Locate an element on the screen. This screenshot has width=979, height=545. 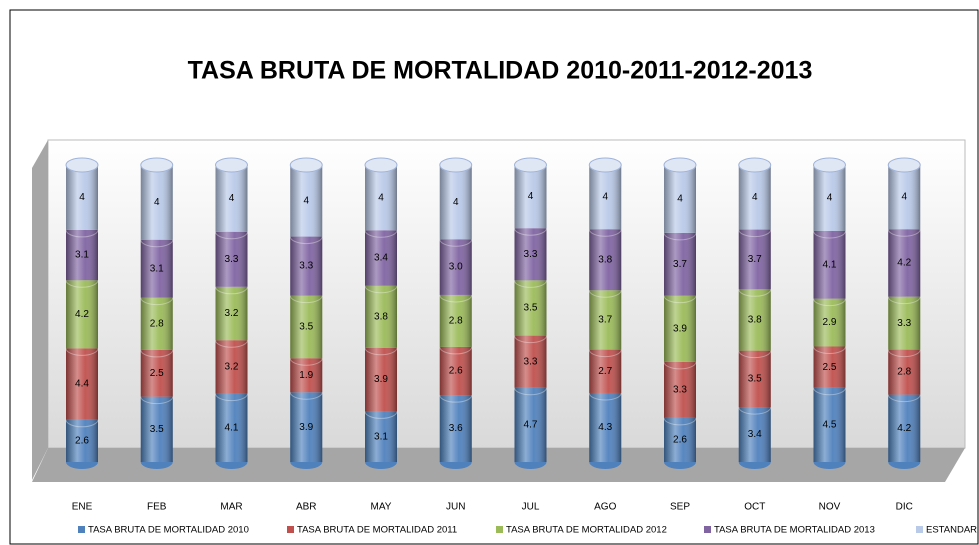
x-tick-label: MAY is located at coordinates (381, 507).